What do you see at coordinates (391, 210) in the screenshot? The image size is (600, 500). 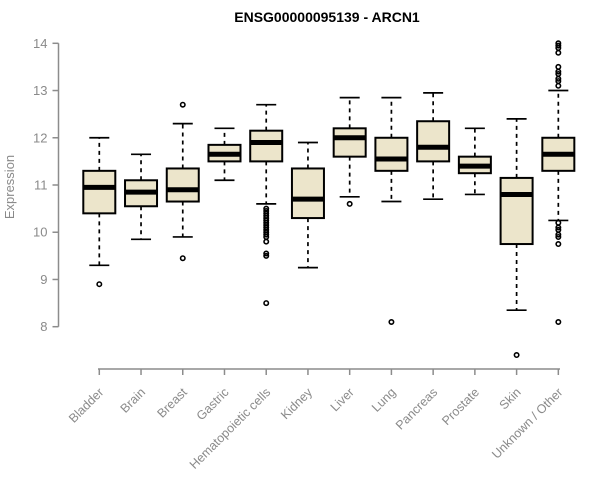 I see `boxplot-lung` at bounding box center [391, 210].